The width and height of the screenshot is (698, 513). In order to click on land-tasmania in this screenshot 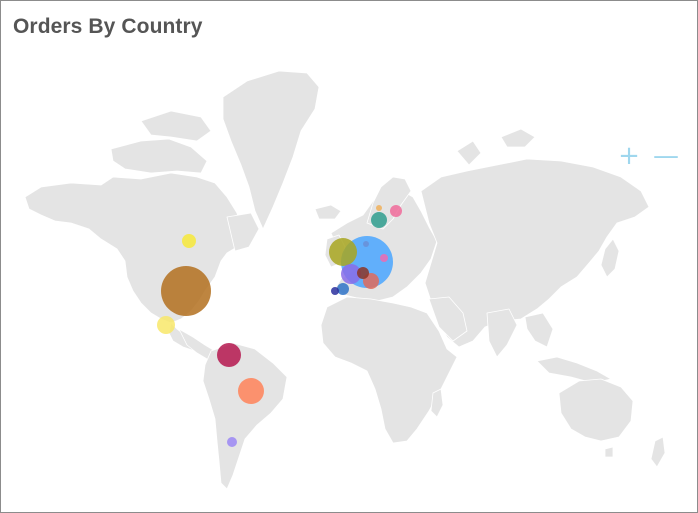, I will do `click(609, 452)`.